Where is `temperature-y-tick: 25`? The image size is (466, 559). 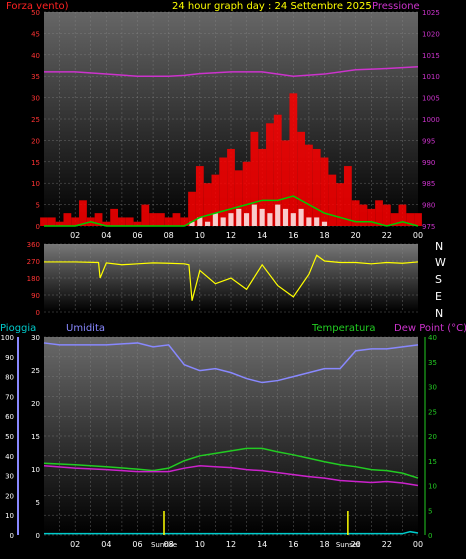
temperature-y-tick: 25 is located at coordinates (432, 412).